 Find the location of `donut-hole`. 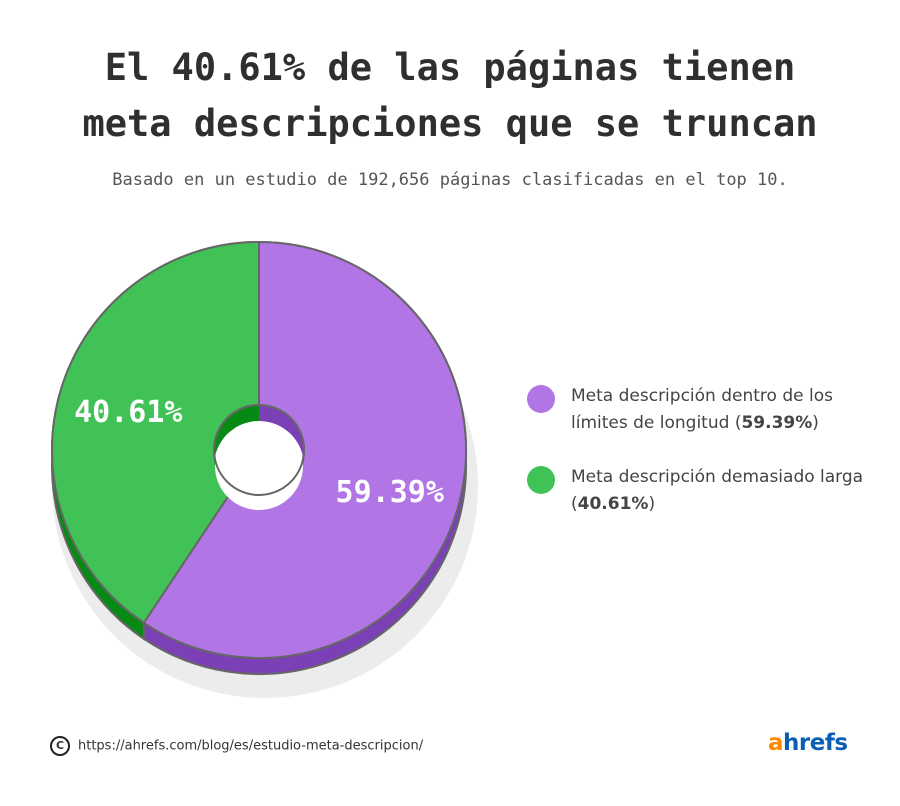

donut-hole is located at coordinates (259, 457).